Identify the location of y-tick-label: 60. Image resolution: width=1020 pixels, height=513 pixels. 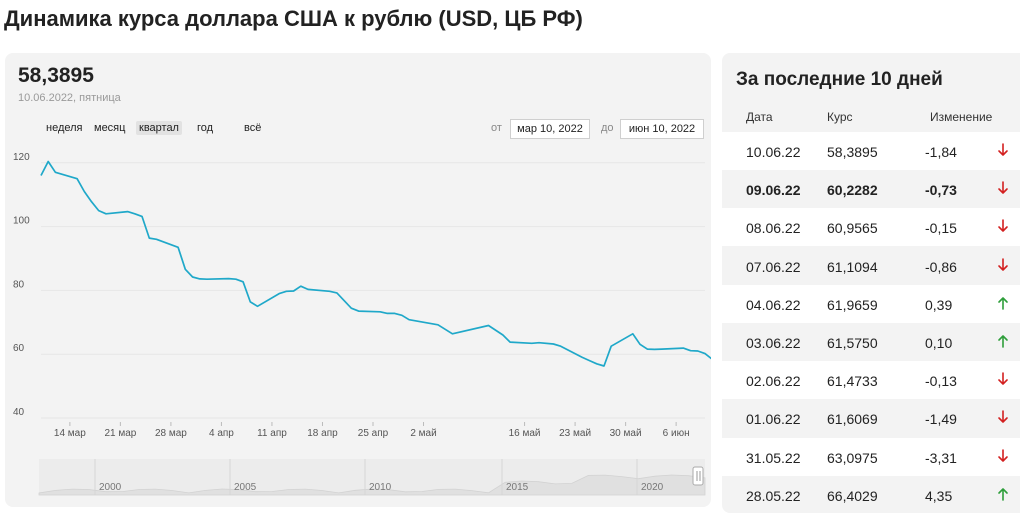
(19, 348).